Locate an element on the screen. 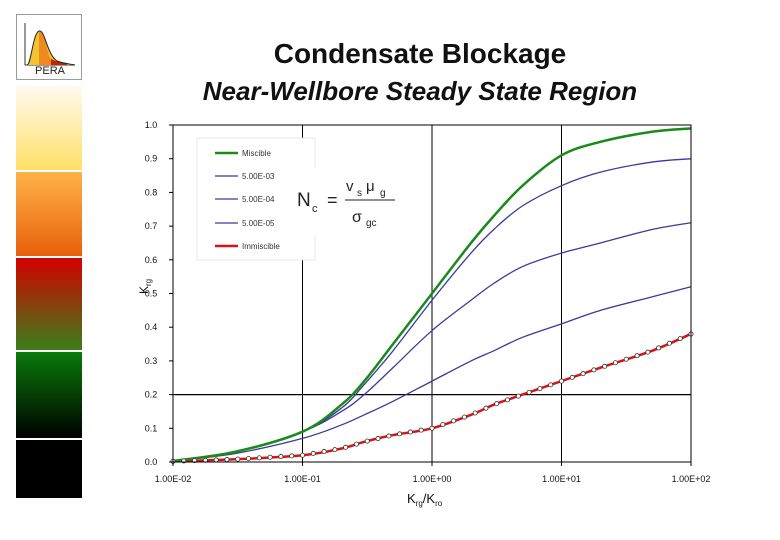 Image resolution: width=780 pixels, height=540 pixels. x-axis-ticks: 1.00E-02 1.00E-01 1.00E+00 1.00E+01 1.00E+02 is located at coordinates (433, 473).